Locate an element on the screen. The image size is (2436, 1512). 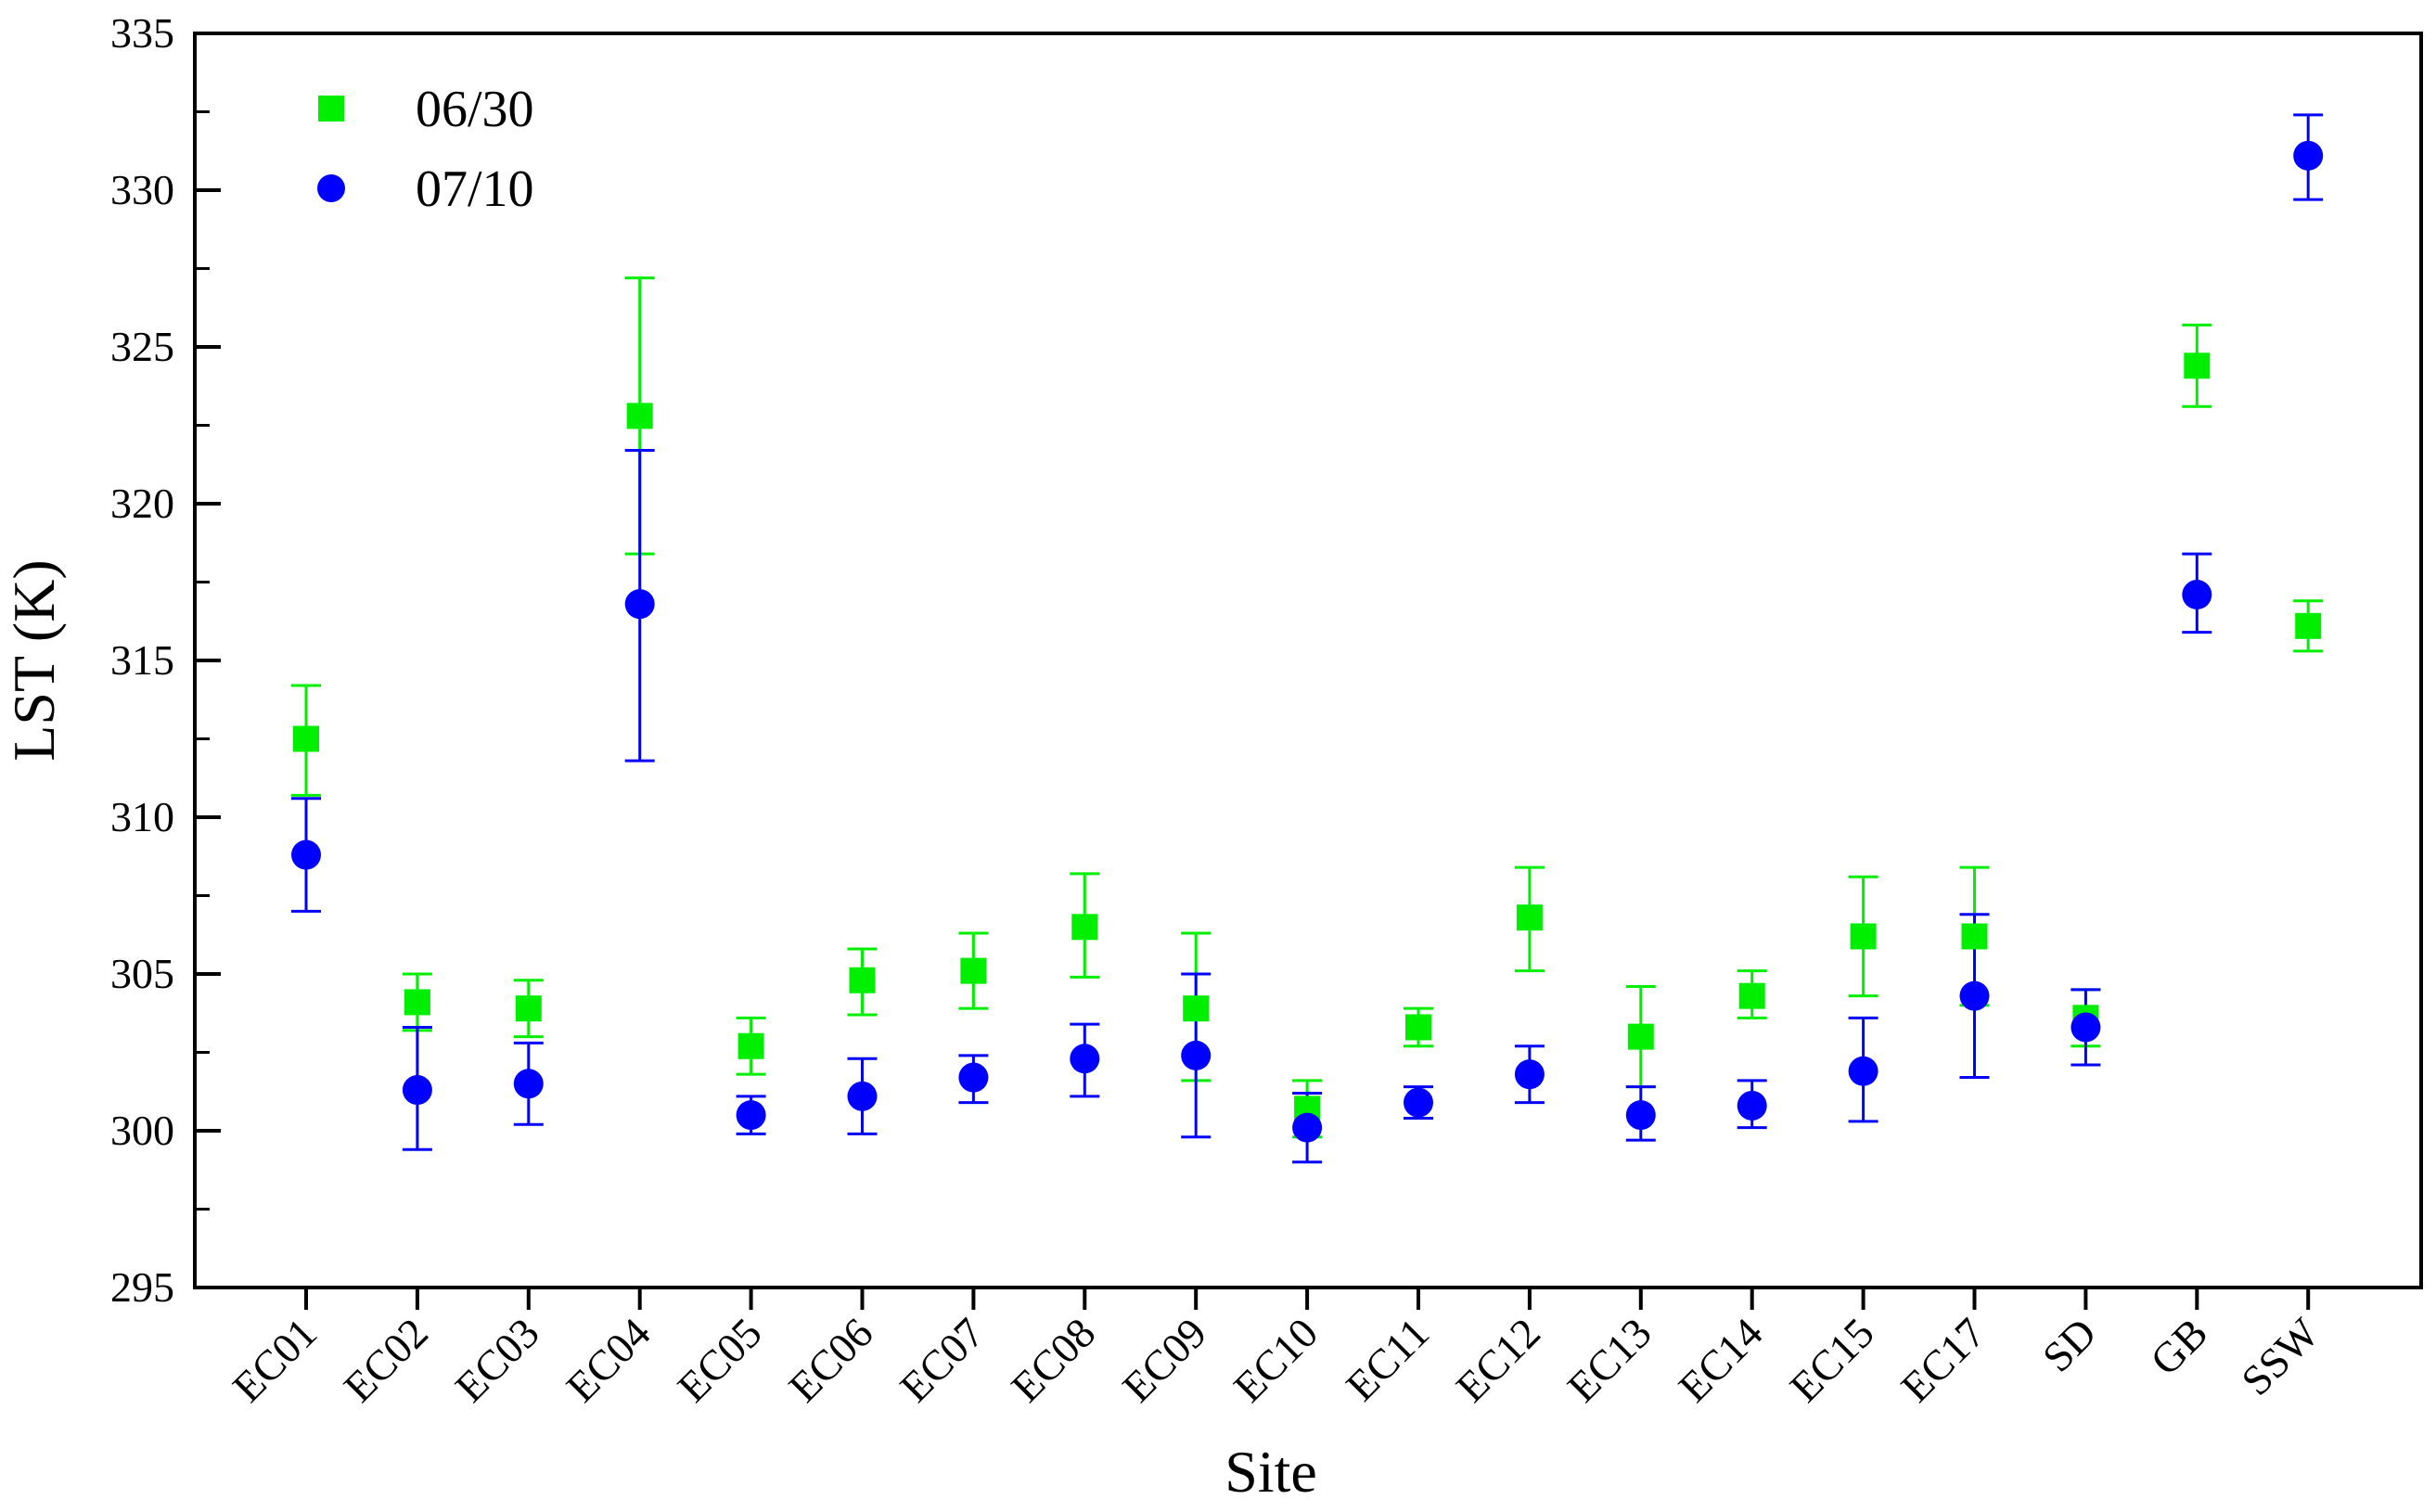
y-tick-label: 325 is located at coordinates (142, 346).